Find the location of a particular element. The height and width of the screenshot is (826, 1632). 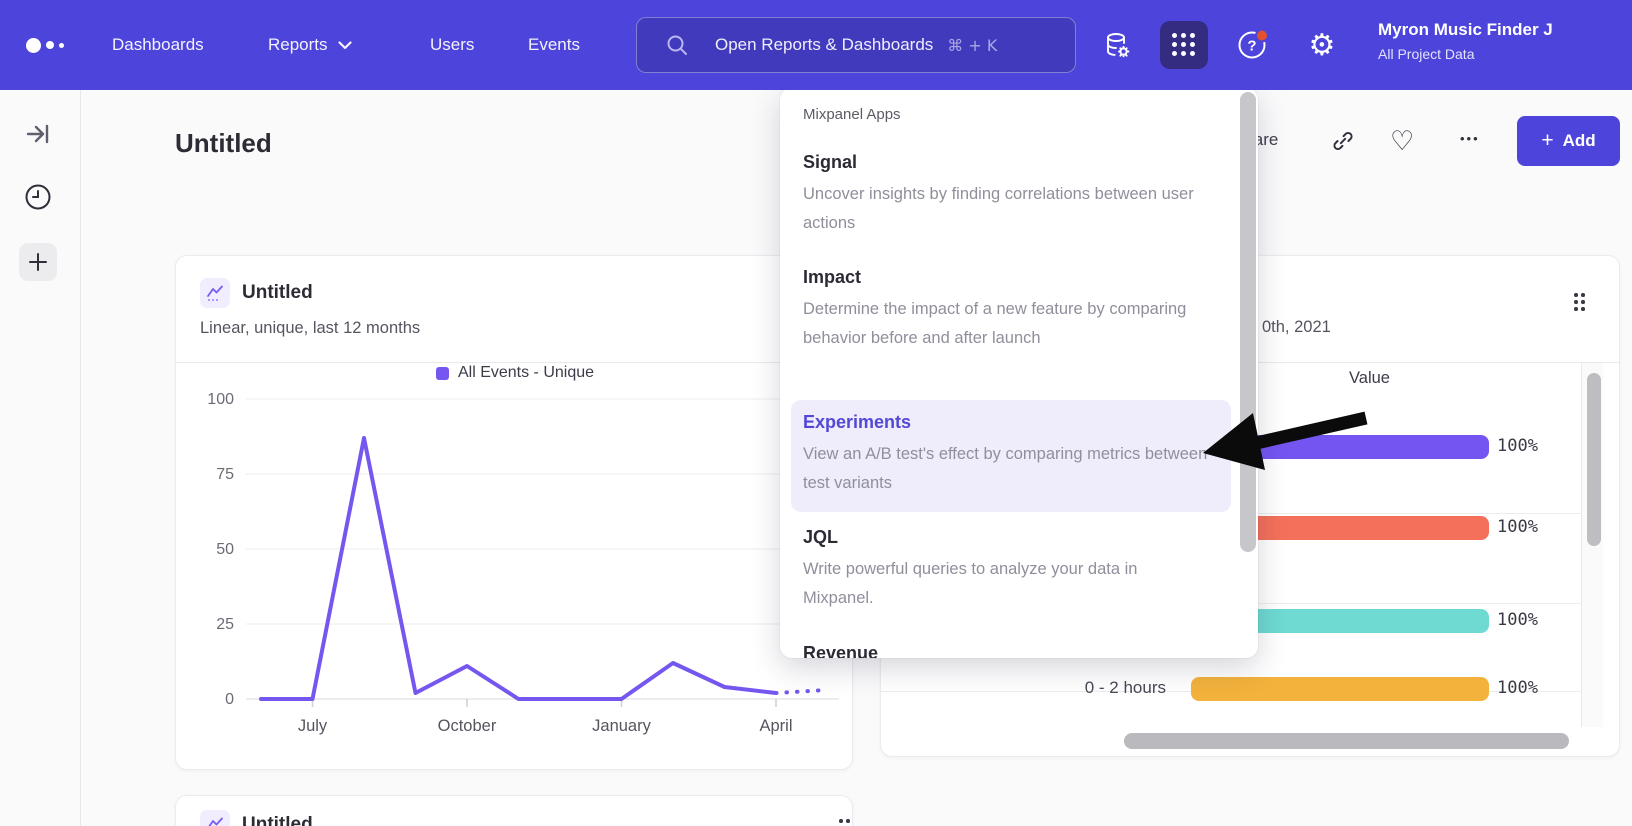

nav-users: Users is located at coordinates (452, 44).